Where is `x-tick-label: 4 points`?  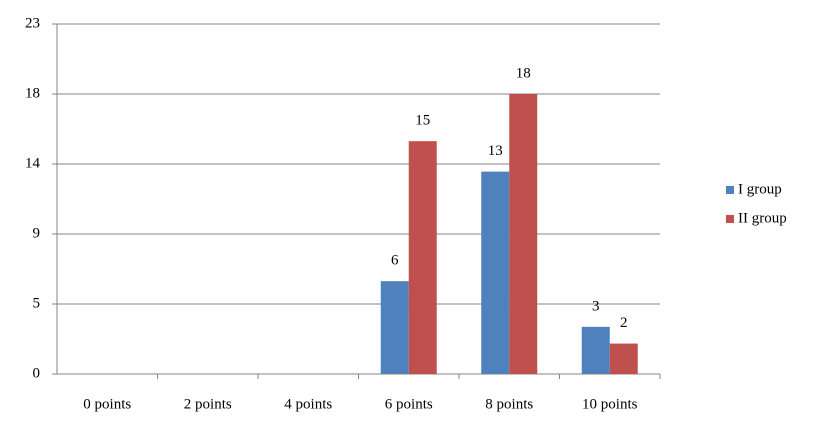
x-tick-label: 4 points is located at coordinates (308, 404).